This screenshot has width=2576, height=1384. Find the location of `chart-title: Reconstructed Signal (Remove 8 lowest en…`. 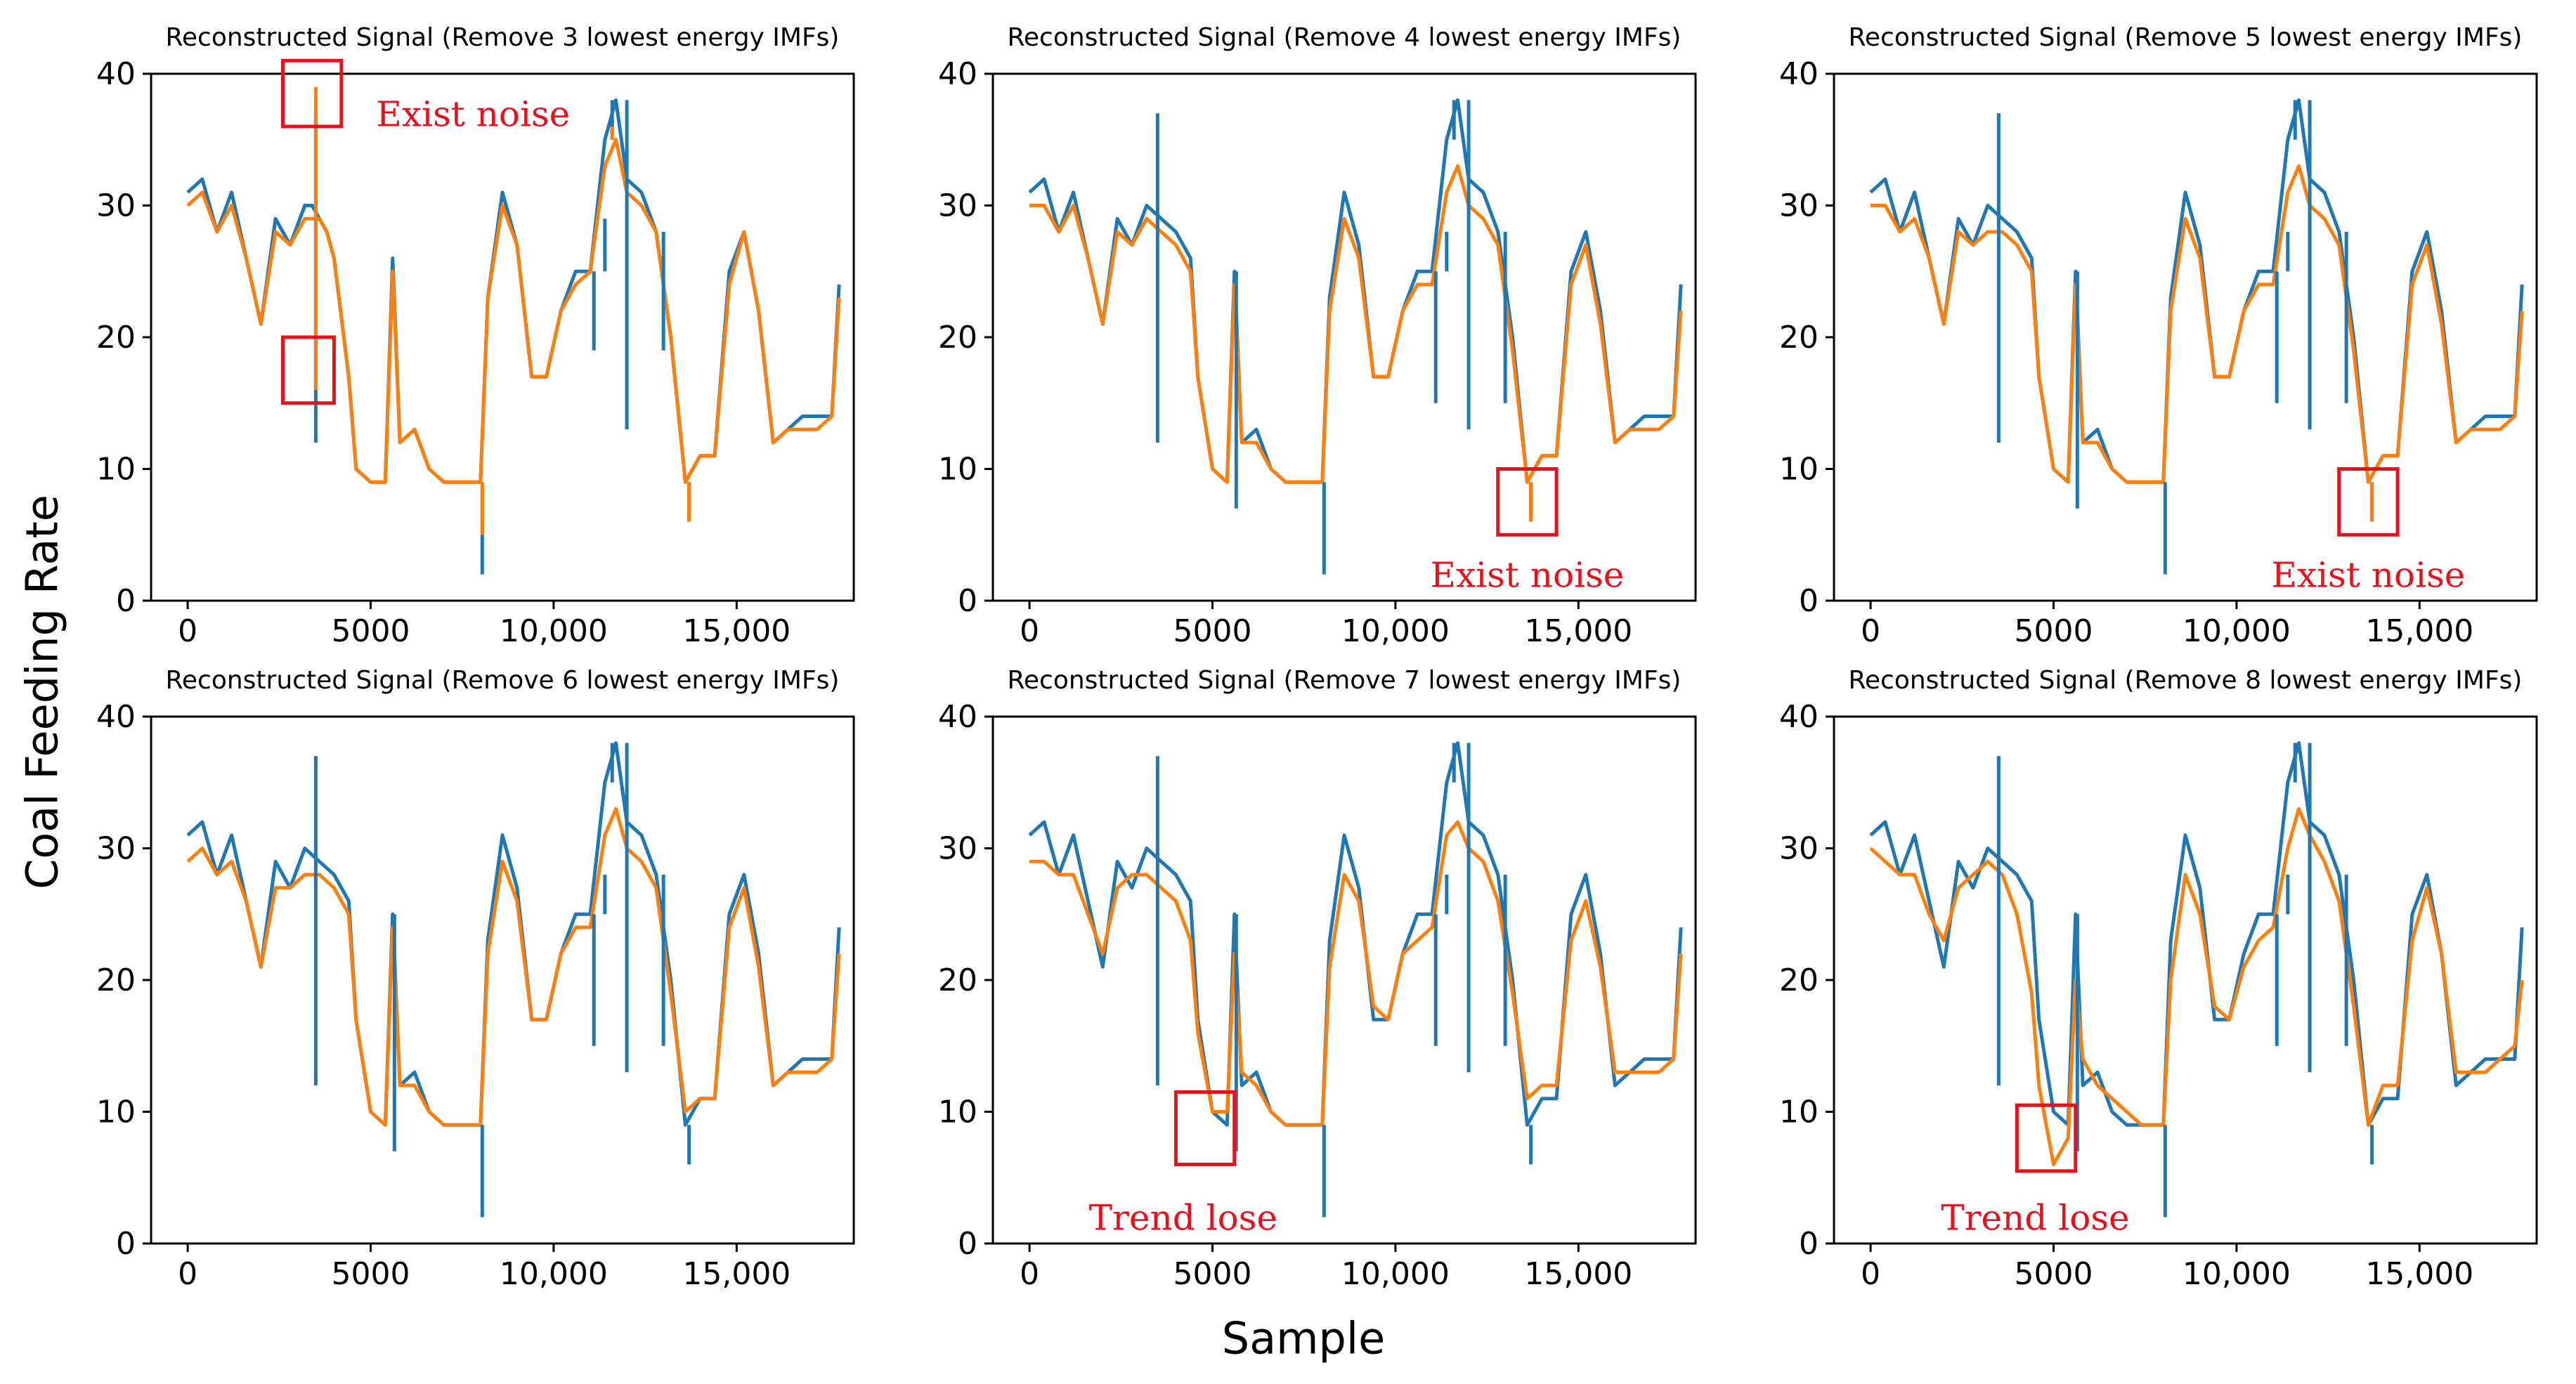

chart-title: Reconstructed Signal (Remove 8 lowest en… is located at coordinates (2186, 681).